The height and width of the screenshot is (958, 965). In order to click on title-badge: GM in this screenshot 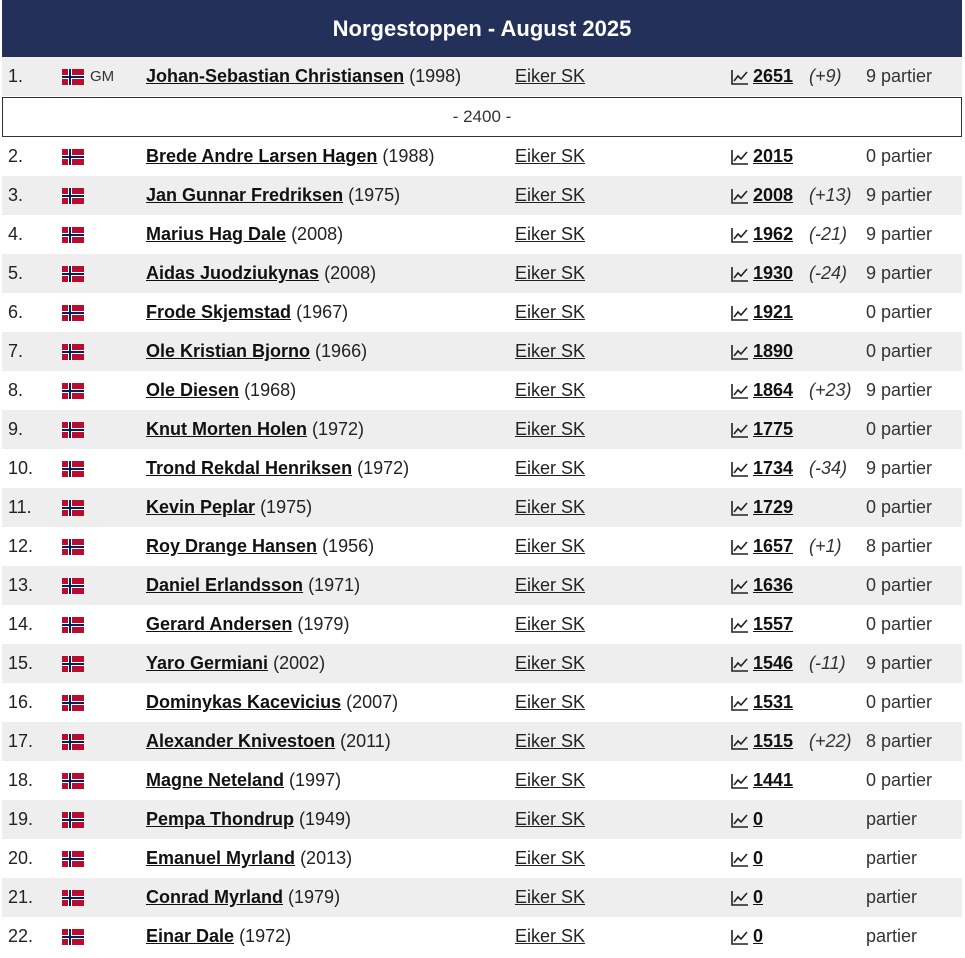, I will do `click(102, 76)`.